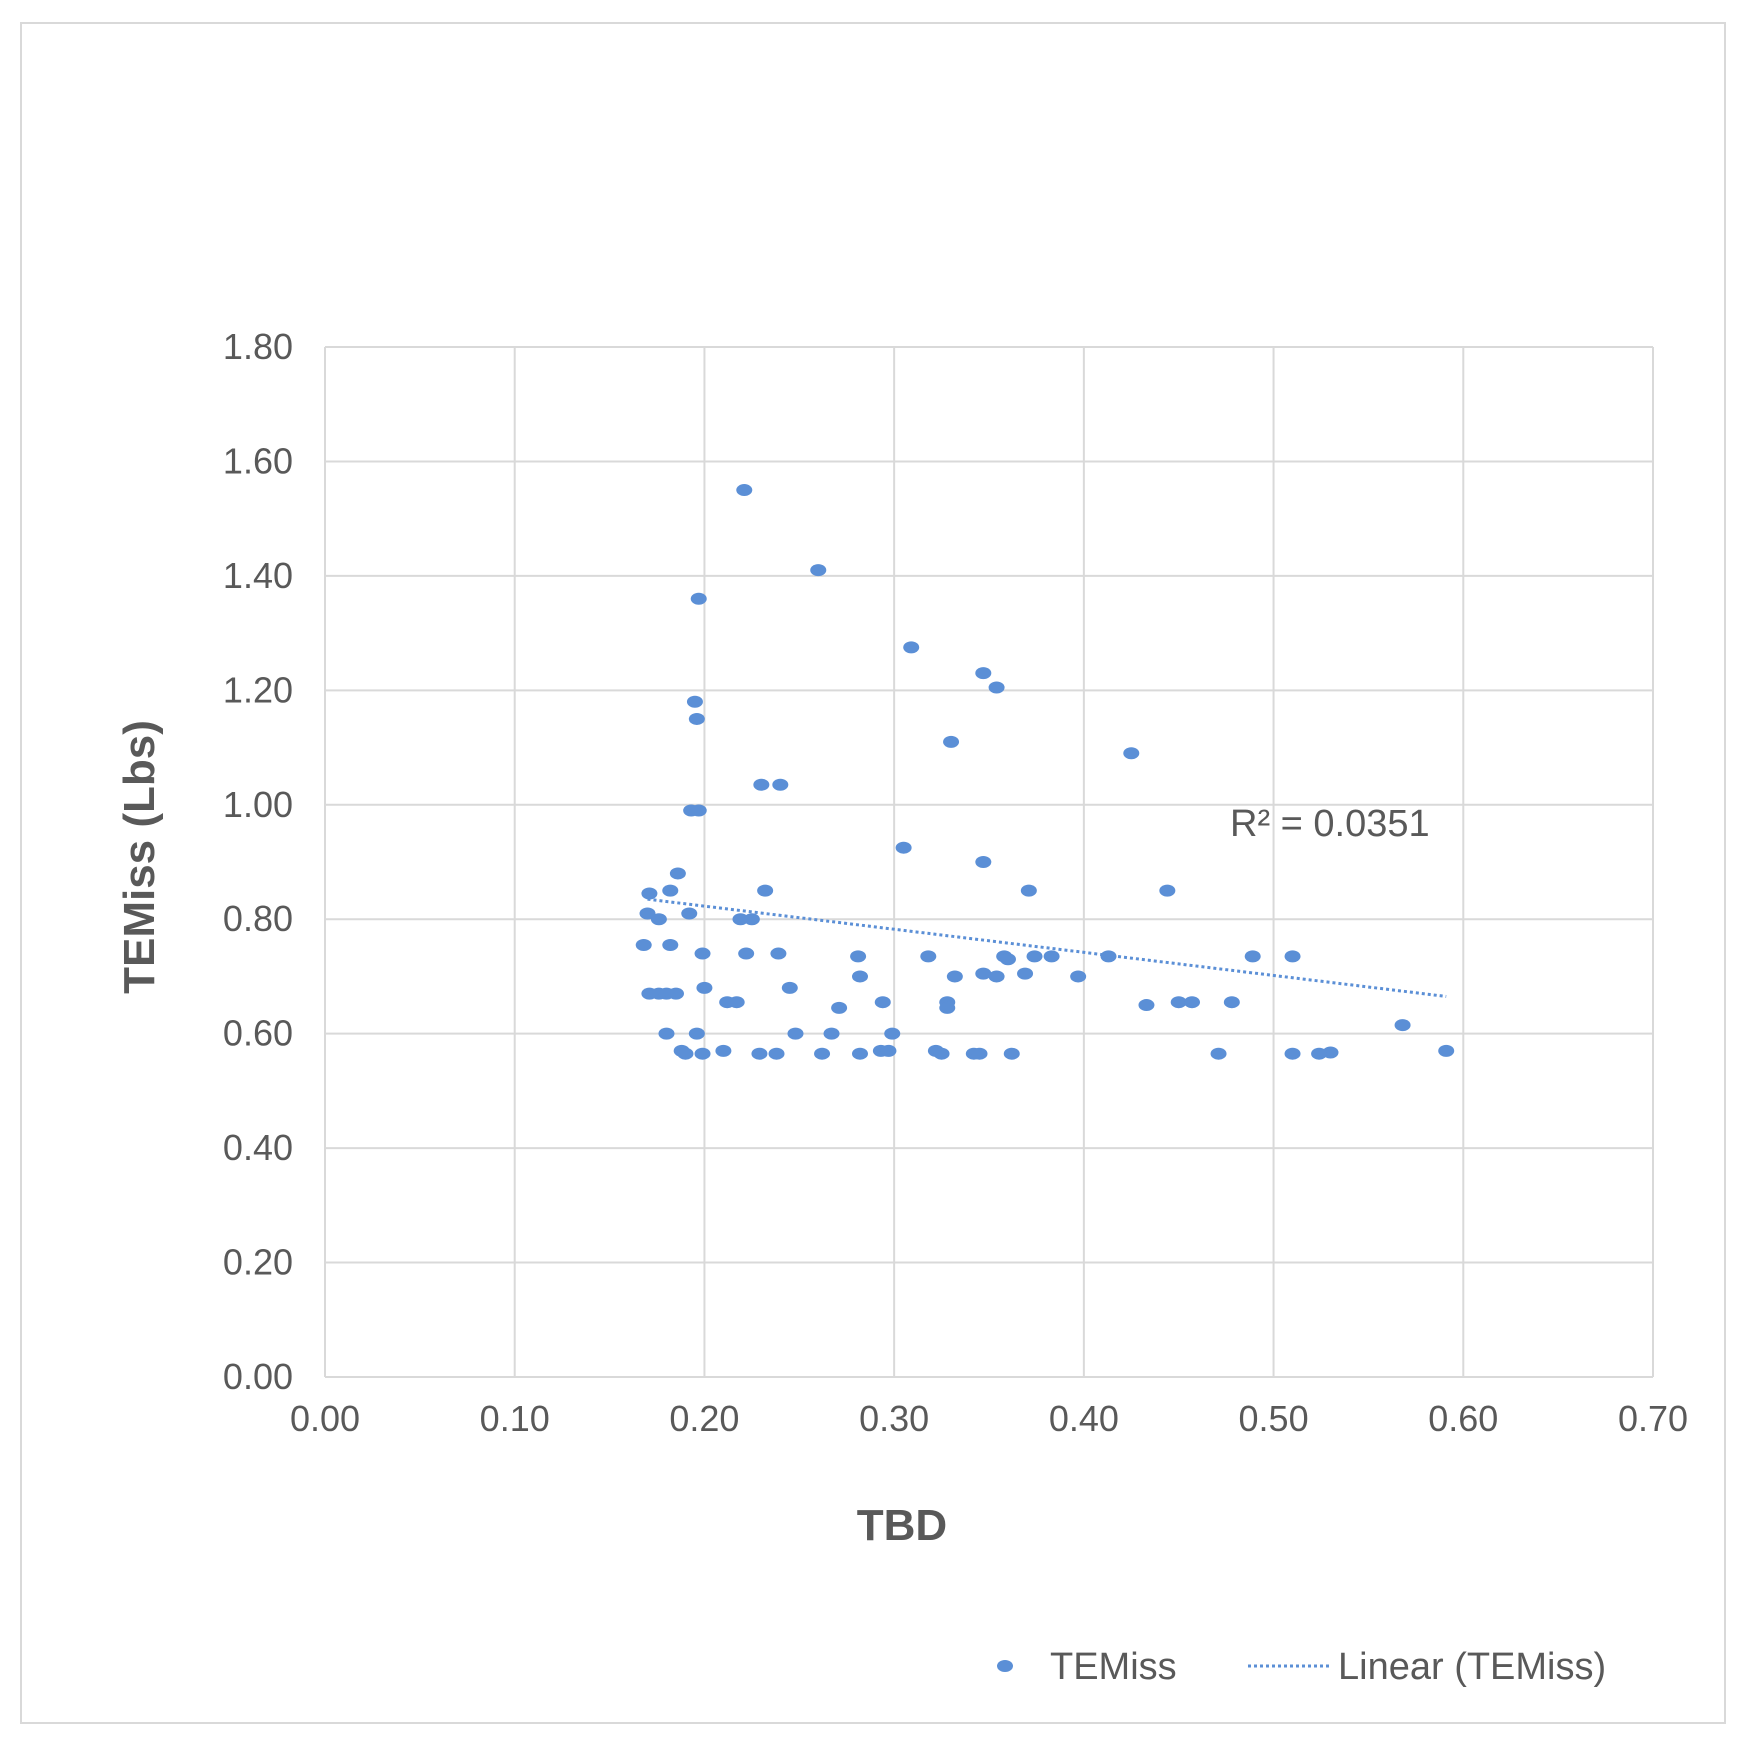 This screenshot has width=1749, height=1746. I want to click on legend: TEMiss Linear (TEMiss), so click(1301, 1667).